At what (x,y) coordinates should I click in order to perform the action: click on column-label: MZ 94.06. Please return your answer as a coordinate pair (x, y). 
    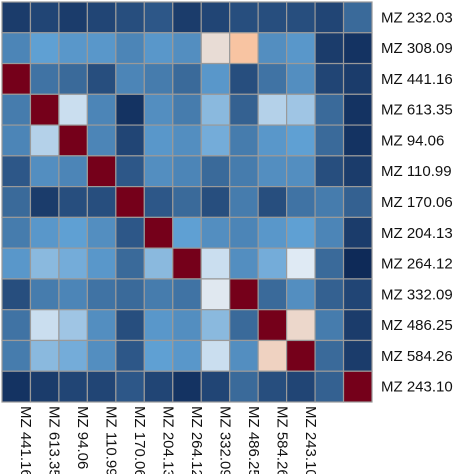
    Looking at the image, I should click on (82, 437).